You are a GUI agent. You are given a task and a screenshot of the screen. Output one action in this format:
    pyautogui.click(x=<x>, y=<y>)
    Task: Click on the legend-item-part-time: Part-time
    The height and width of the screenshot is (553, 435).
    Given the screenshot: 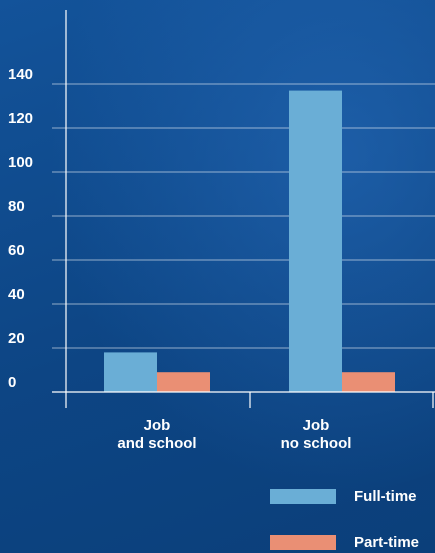 What is the action you would take?
    pyautogui.click(x=344, y=542)
    